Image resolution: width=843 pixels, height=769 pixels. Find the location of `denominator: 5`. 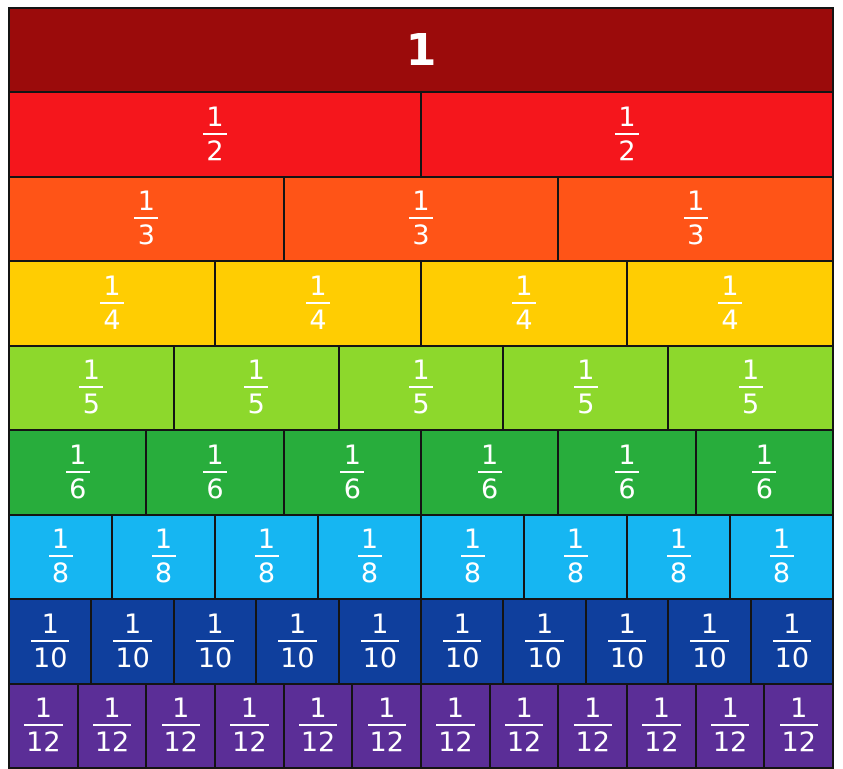

denominator: 5 is located at coordinates (750, 405).